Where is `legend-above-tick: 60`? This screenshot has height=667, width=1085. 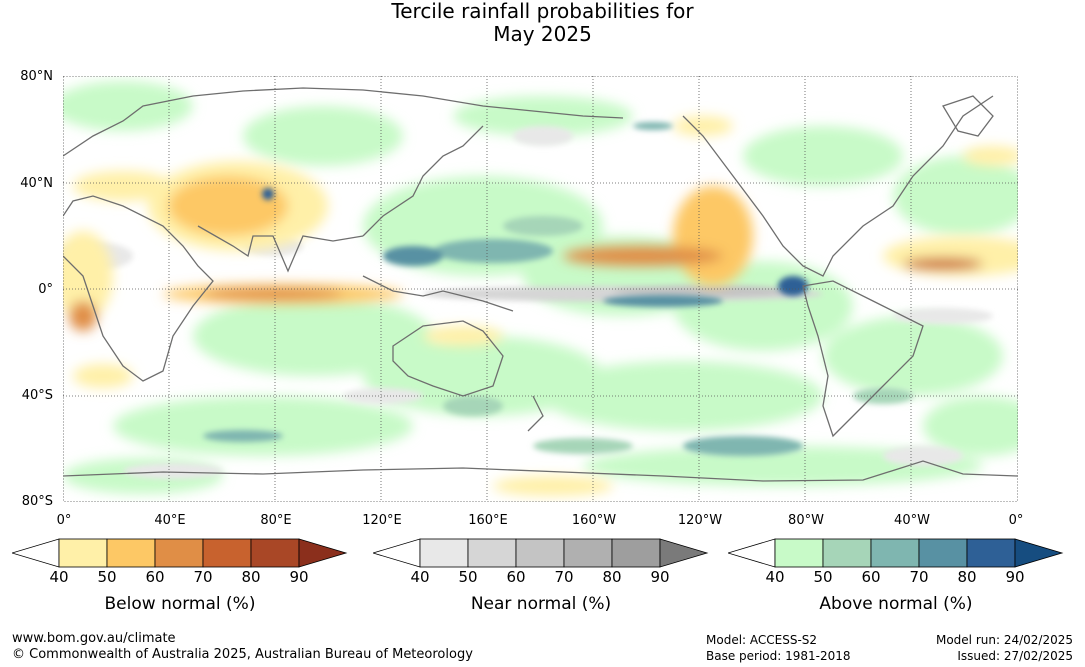 legend-above-tick: 60 is located at coordinates (871, 577).